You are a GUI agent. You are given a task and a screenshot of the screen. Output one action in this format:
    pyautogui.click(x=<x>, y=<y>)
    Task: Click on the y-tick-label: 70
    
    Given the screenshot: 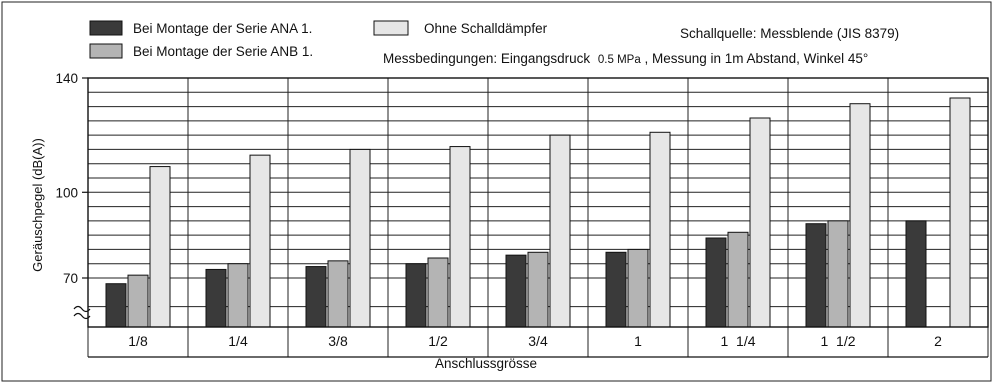 What is the action you would take?
    pyautogui.click(x=70, y=278)
    